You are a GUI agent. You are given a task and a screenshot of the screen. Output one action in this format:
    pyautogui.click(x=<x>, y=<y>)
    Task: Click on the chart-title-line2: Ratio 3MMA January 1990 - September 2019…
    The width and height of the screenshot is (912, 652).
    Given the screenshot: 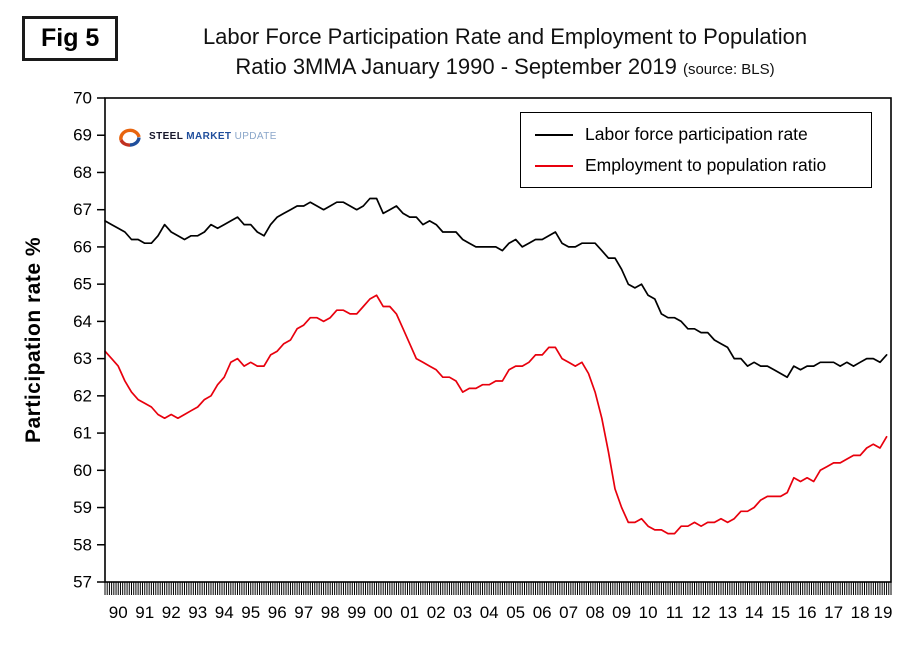 What is the action you would take?
    pyautogui.click(x=505, y=67)
    